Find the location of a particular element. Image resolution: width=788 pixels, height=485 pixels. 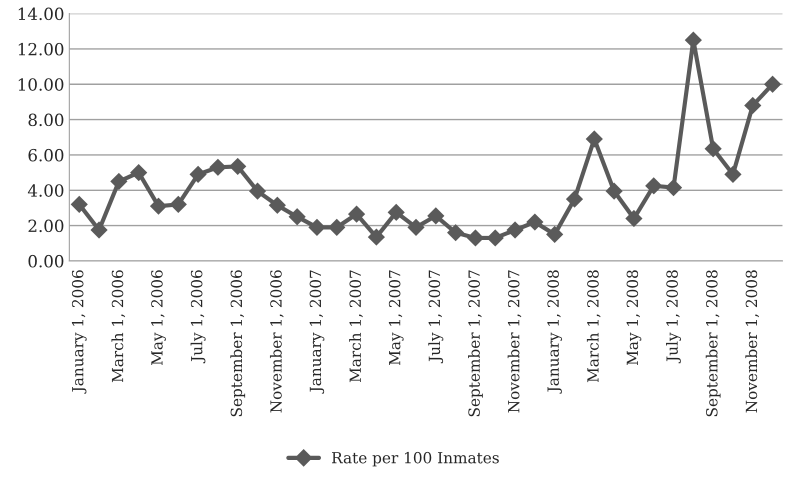

x-tick-label: January 1, 2008 is located at coordinates (554, 332).